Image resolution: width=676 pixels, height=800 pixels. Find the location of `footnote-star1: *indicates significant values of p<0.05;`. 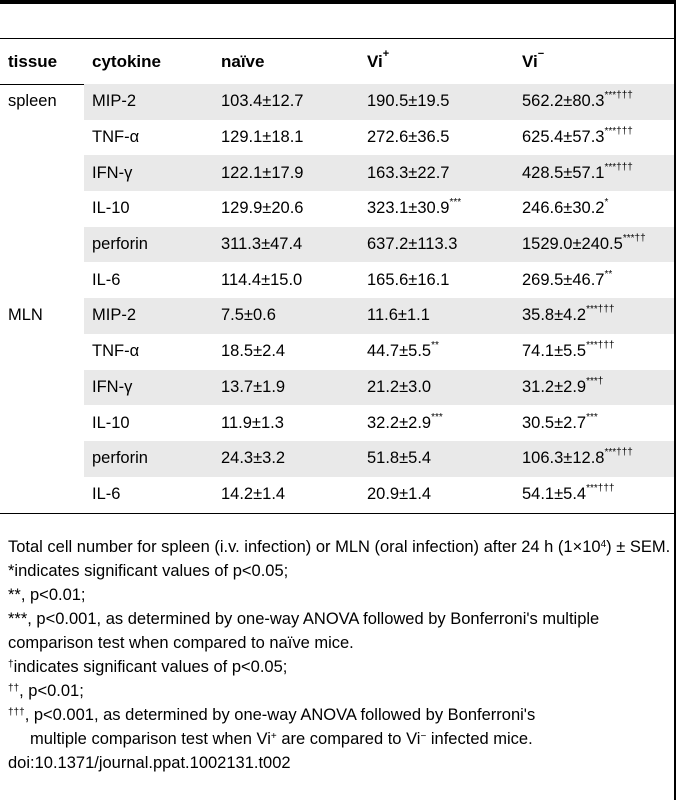

footnote-star1: *indicates significant values of p<0.05; is located at coordinates (148, 571).